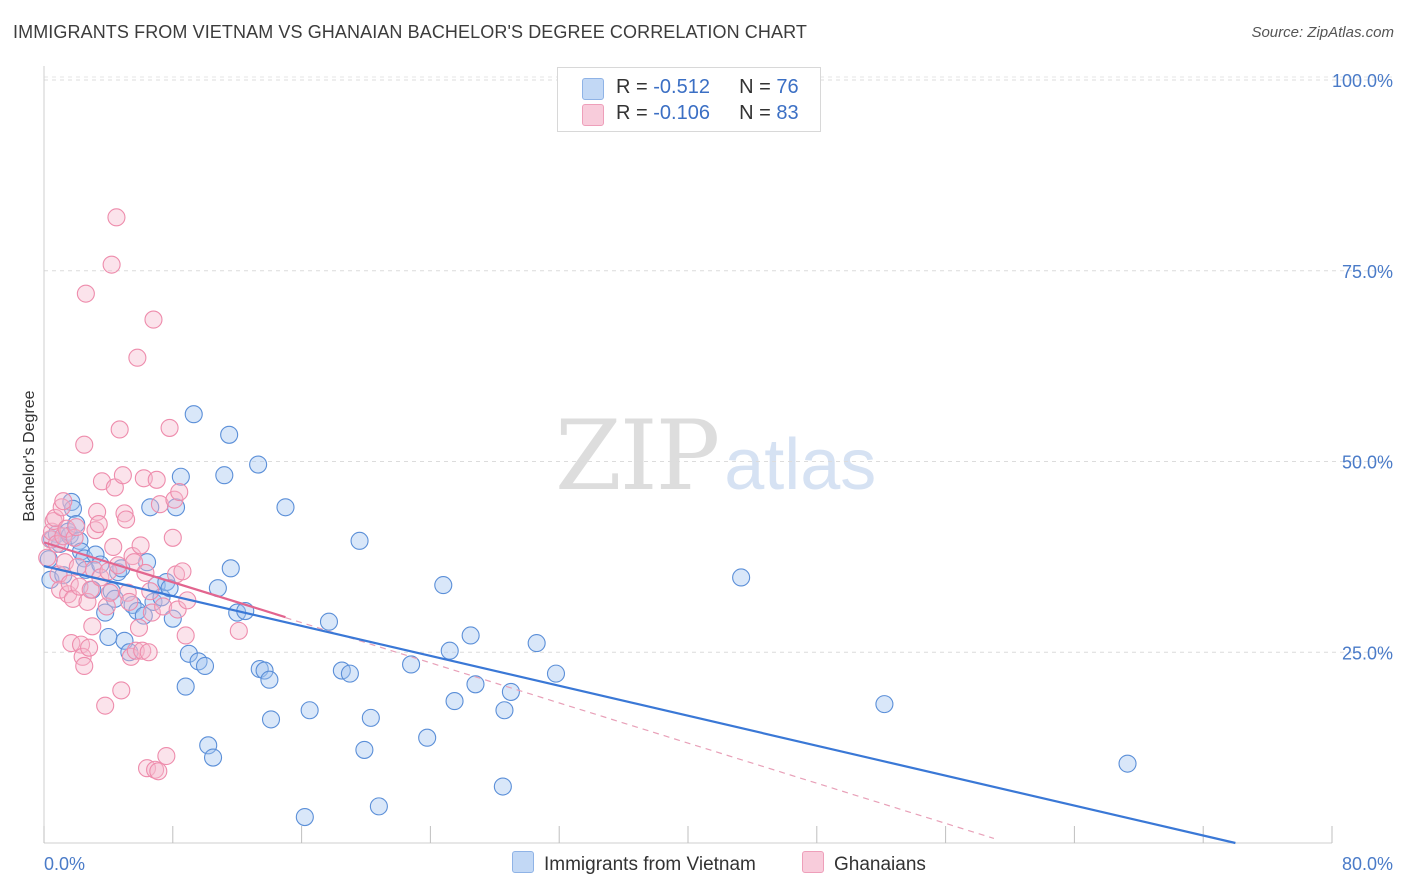 The image size is (1406, 892). I want to click on y-tick-label: 50.0%, so click(1367, 463).